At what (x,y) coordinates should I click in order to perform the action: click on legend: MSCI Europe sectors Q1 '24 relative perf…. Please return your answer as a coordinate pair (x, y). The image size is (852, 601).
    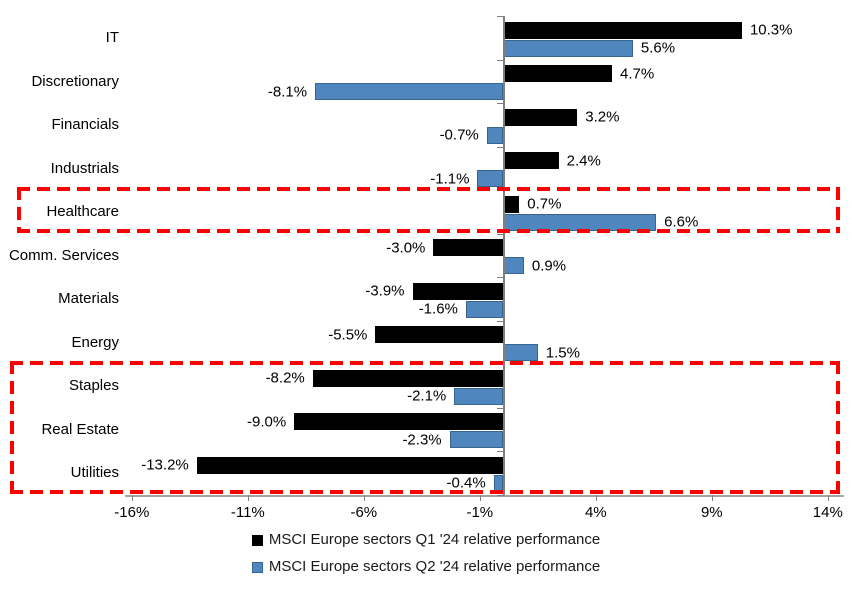
    Looking at the image, I should click on (426, 553).